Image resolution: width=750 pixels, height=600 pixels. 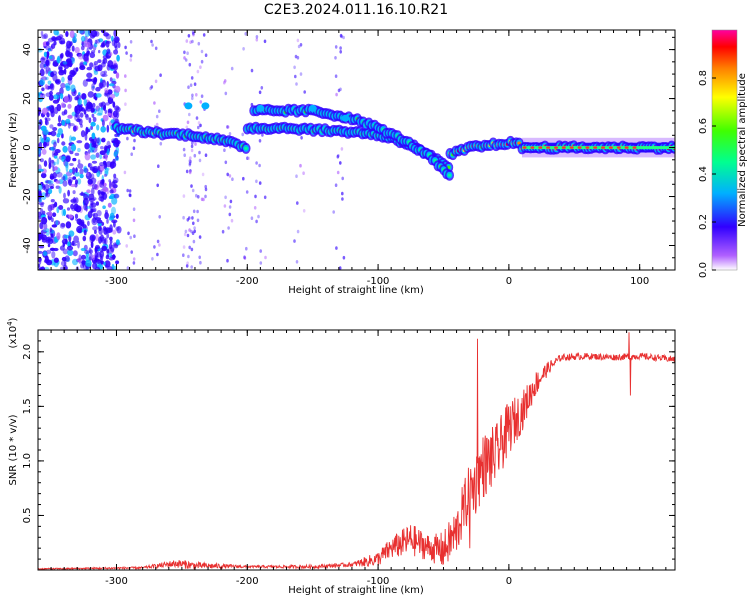 What do you see at coordinates (27, 461) in the screenshot?
I see `y-tick-label: 1.0` at bounding box center [27, 461].